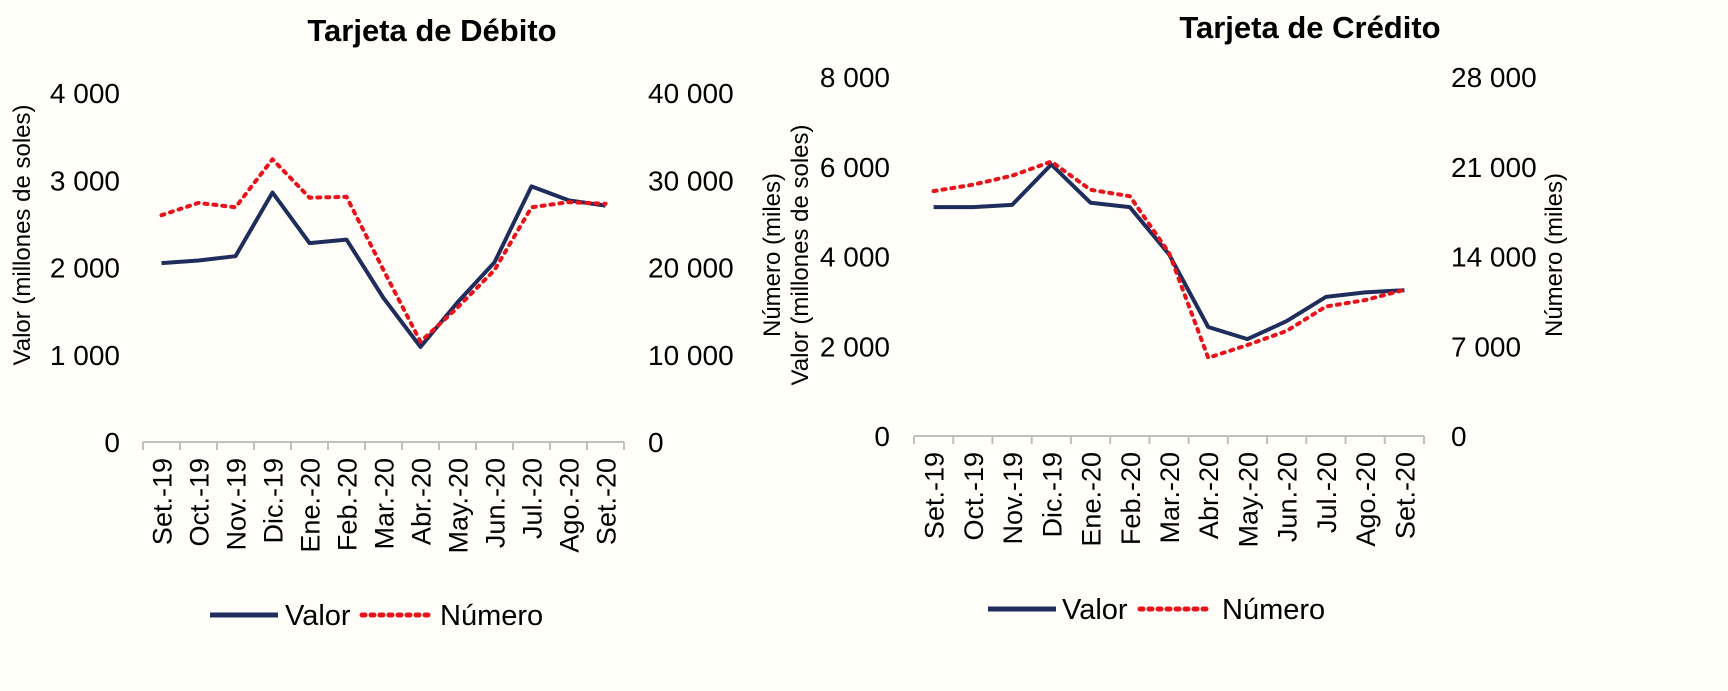 The height and width of the screenshot is (691, 1728). Describe the element at coordinates (1494, 77) in the screenshot. I see `y2-tick-label: 28 000` at that location.